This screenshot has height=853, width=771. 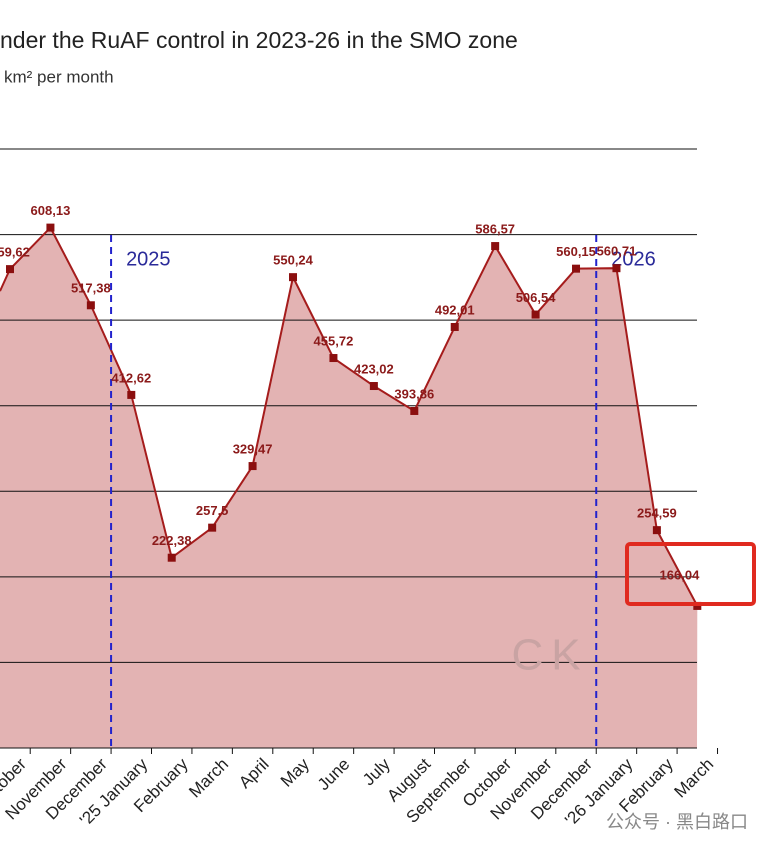 What do you see at coordinates (617, 251) in the screenshot?
I see `value-label: 560,71` at bounding box center [617, 251].